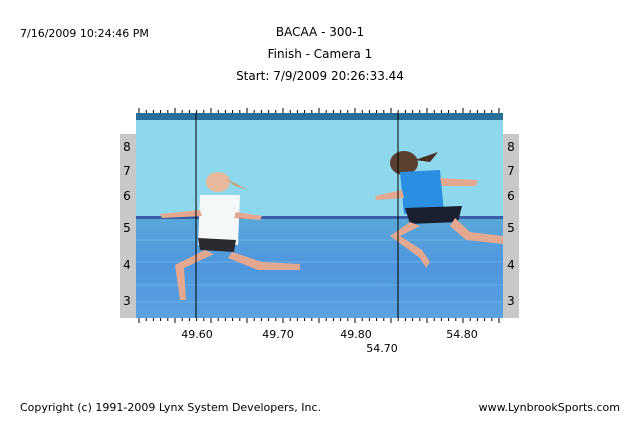 Image resolution: width=640 pixels, height=436 pixels. What do you see at coordinates (439, 209) in the screenshot?
I see `runner-right` at bounding box center [439, 209].